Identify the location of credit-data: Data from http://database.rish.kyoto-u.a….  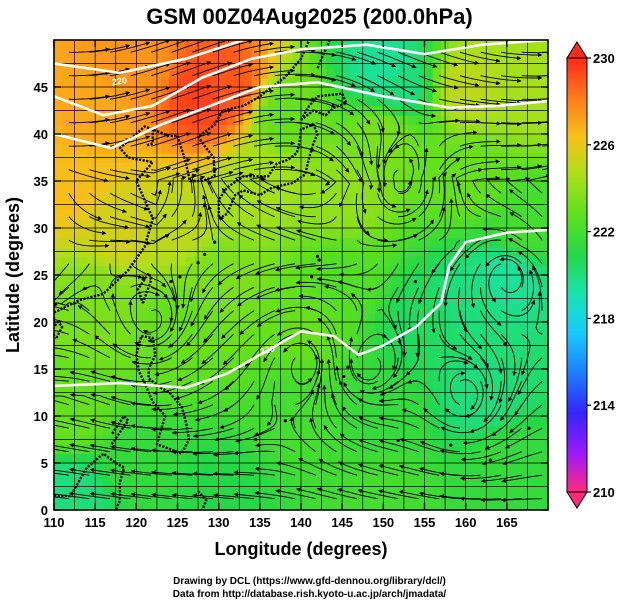
(309, 594).